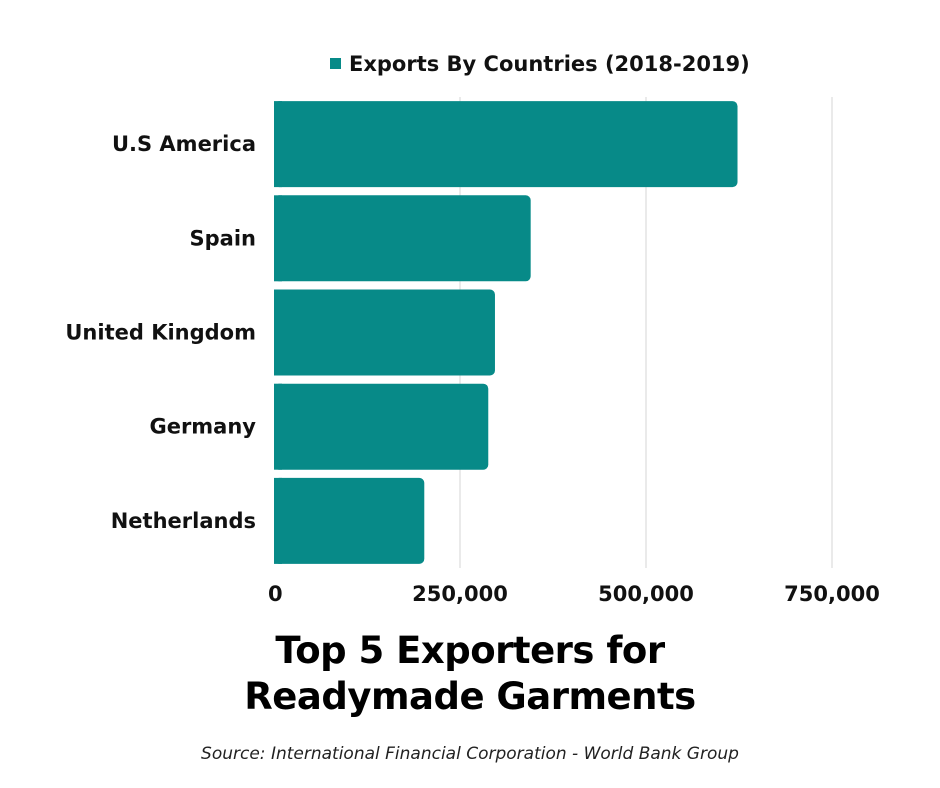 This screenshot has width=940, height=788. I want to click on x-tick-label: 0, so click(275, 594).